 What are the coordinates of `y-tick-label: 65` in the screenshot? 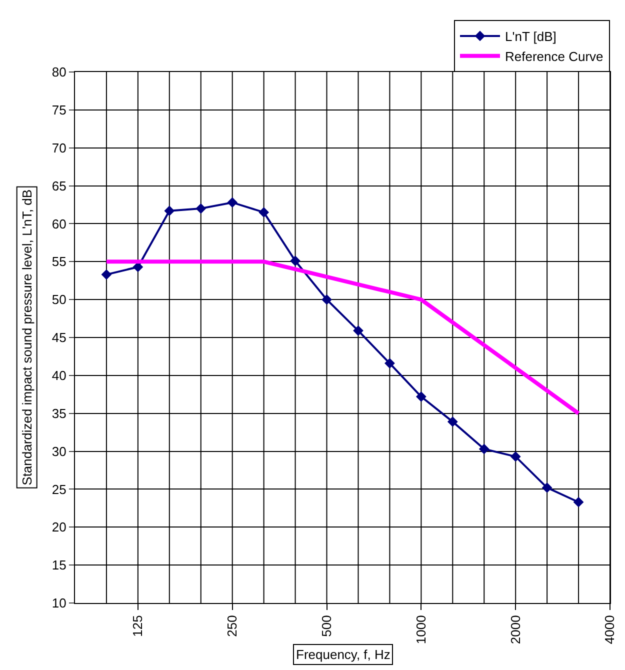 It's located at (59, 186).